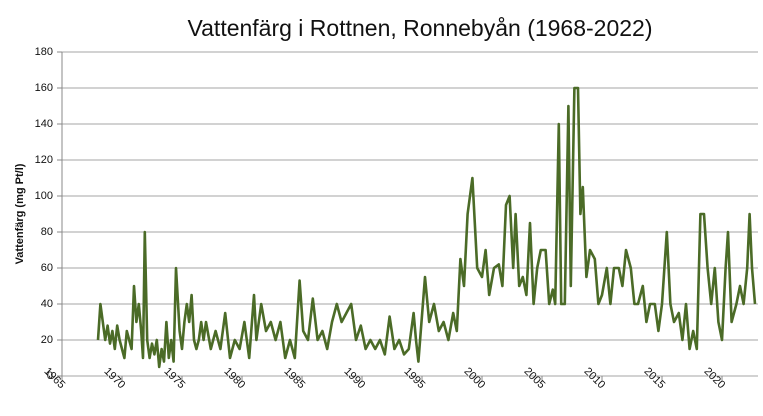 The height and width of the screenshot is (416, 763). What do you see at coordinates (174, 378) in the screenshot?
I see `x-tick-label: 1975` at bounding box center [174, 378].